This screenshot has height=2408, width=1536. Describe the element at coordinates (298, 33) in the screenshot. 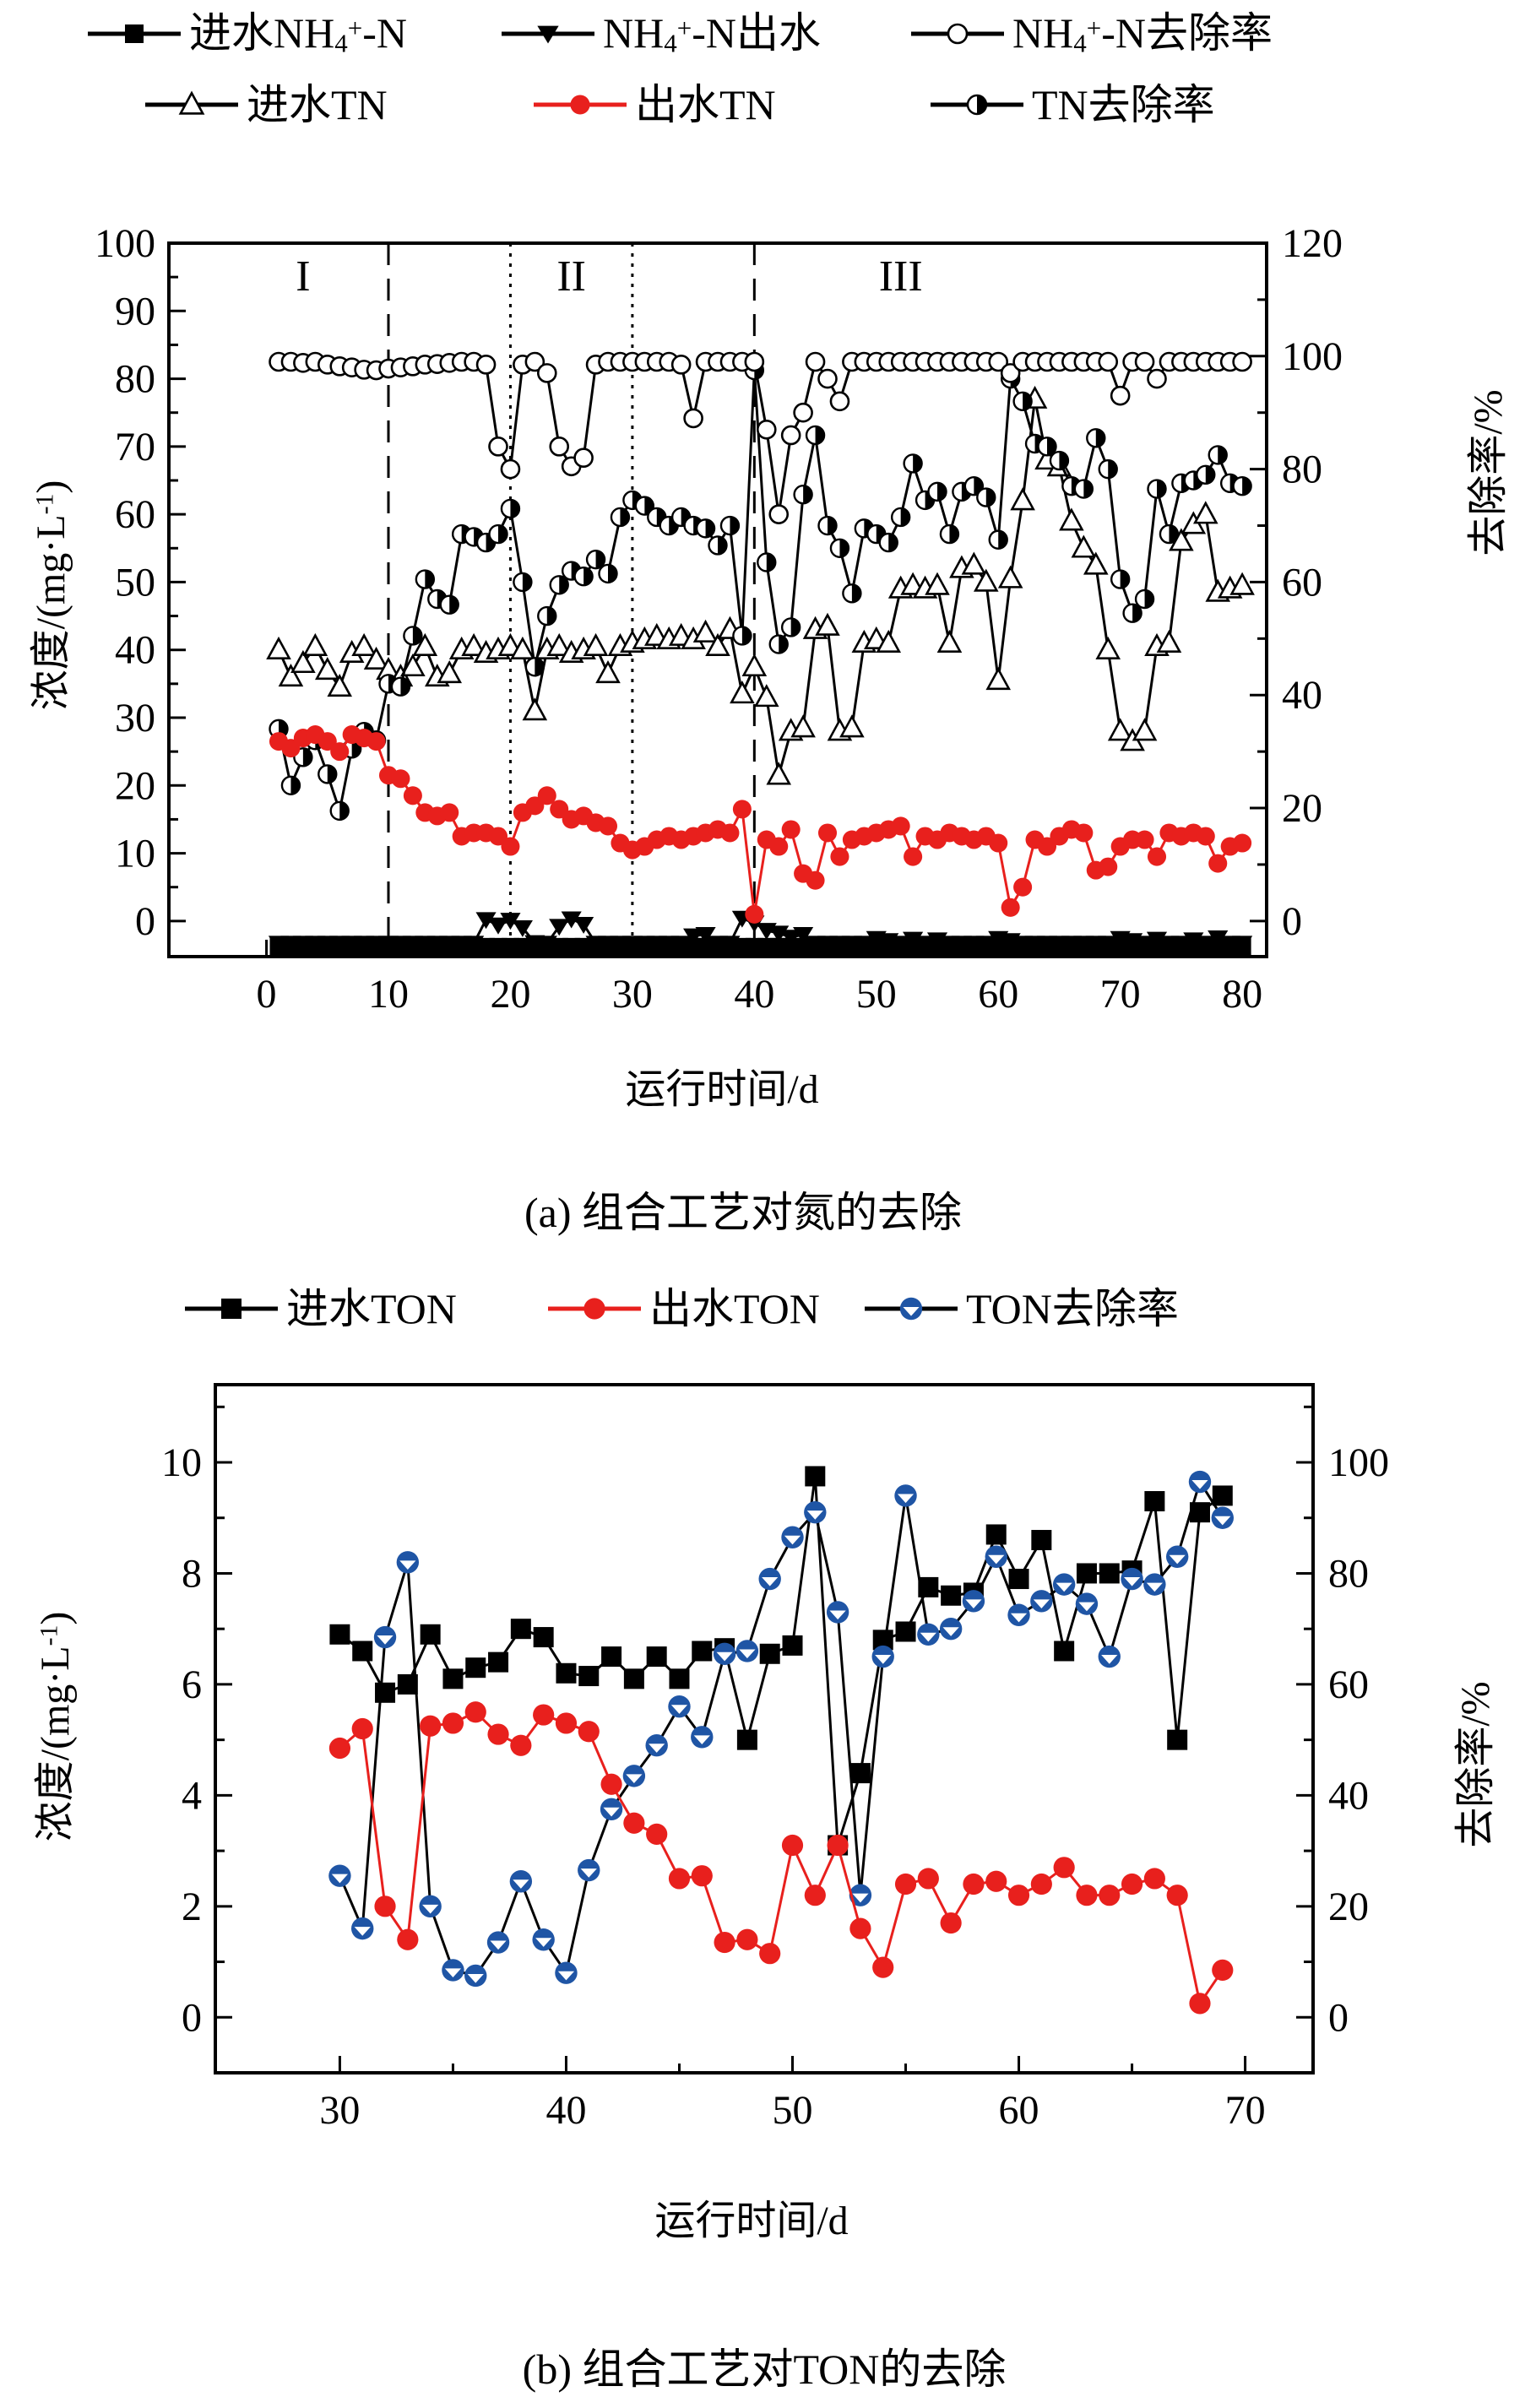

I see `legend-label: 进水NH4+-N` at that location.